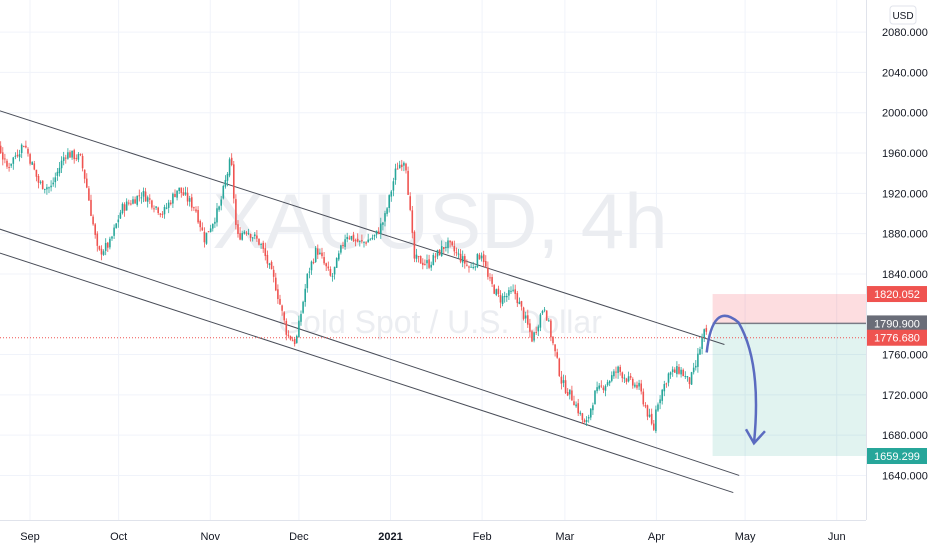 The height and width of the screenshot is (555, 932). I want to click on price-tag-label: 1790.900, so click(897, 324).